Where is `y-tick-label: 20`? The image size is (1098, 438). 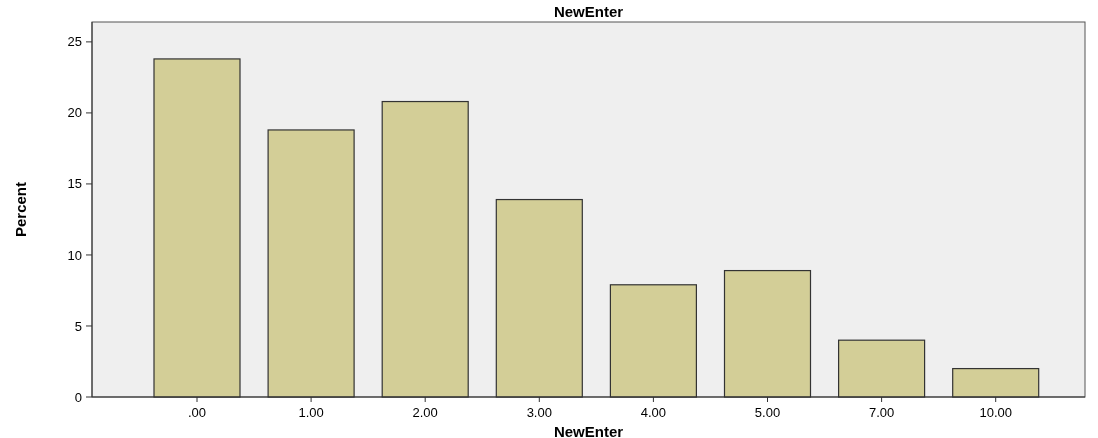 y-tick-label: 20 is located at coordinates (74, 113).